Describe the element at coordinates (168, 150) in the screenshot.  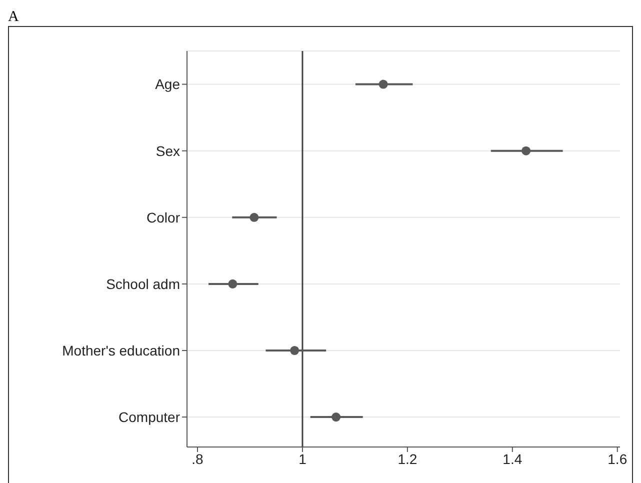
I see `y-tick-label: Sex` at that location.